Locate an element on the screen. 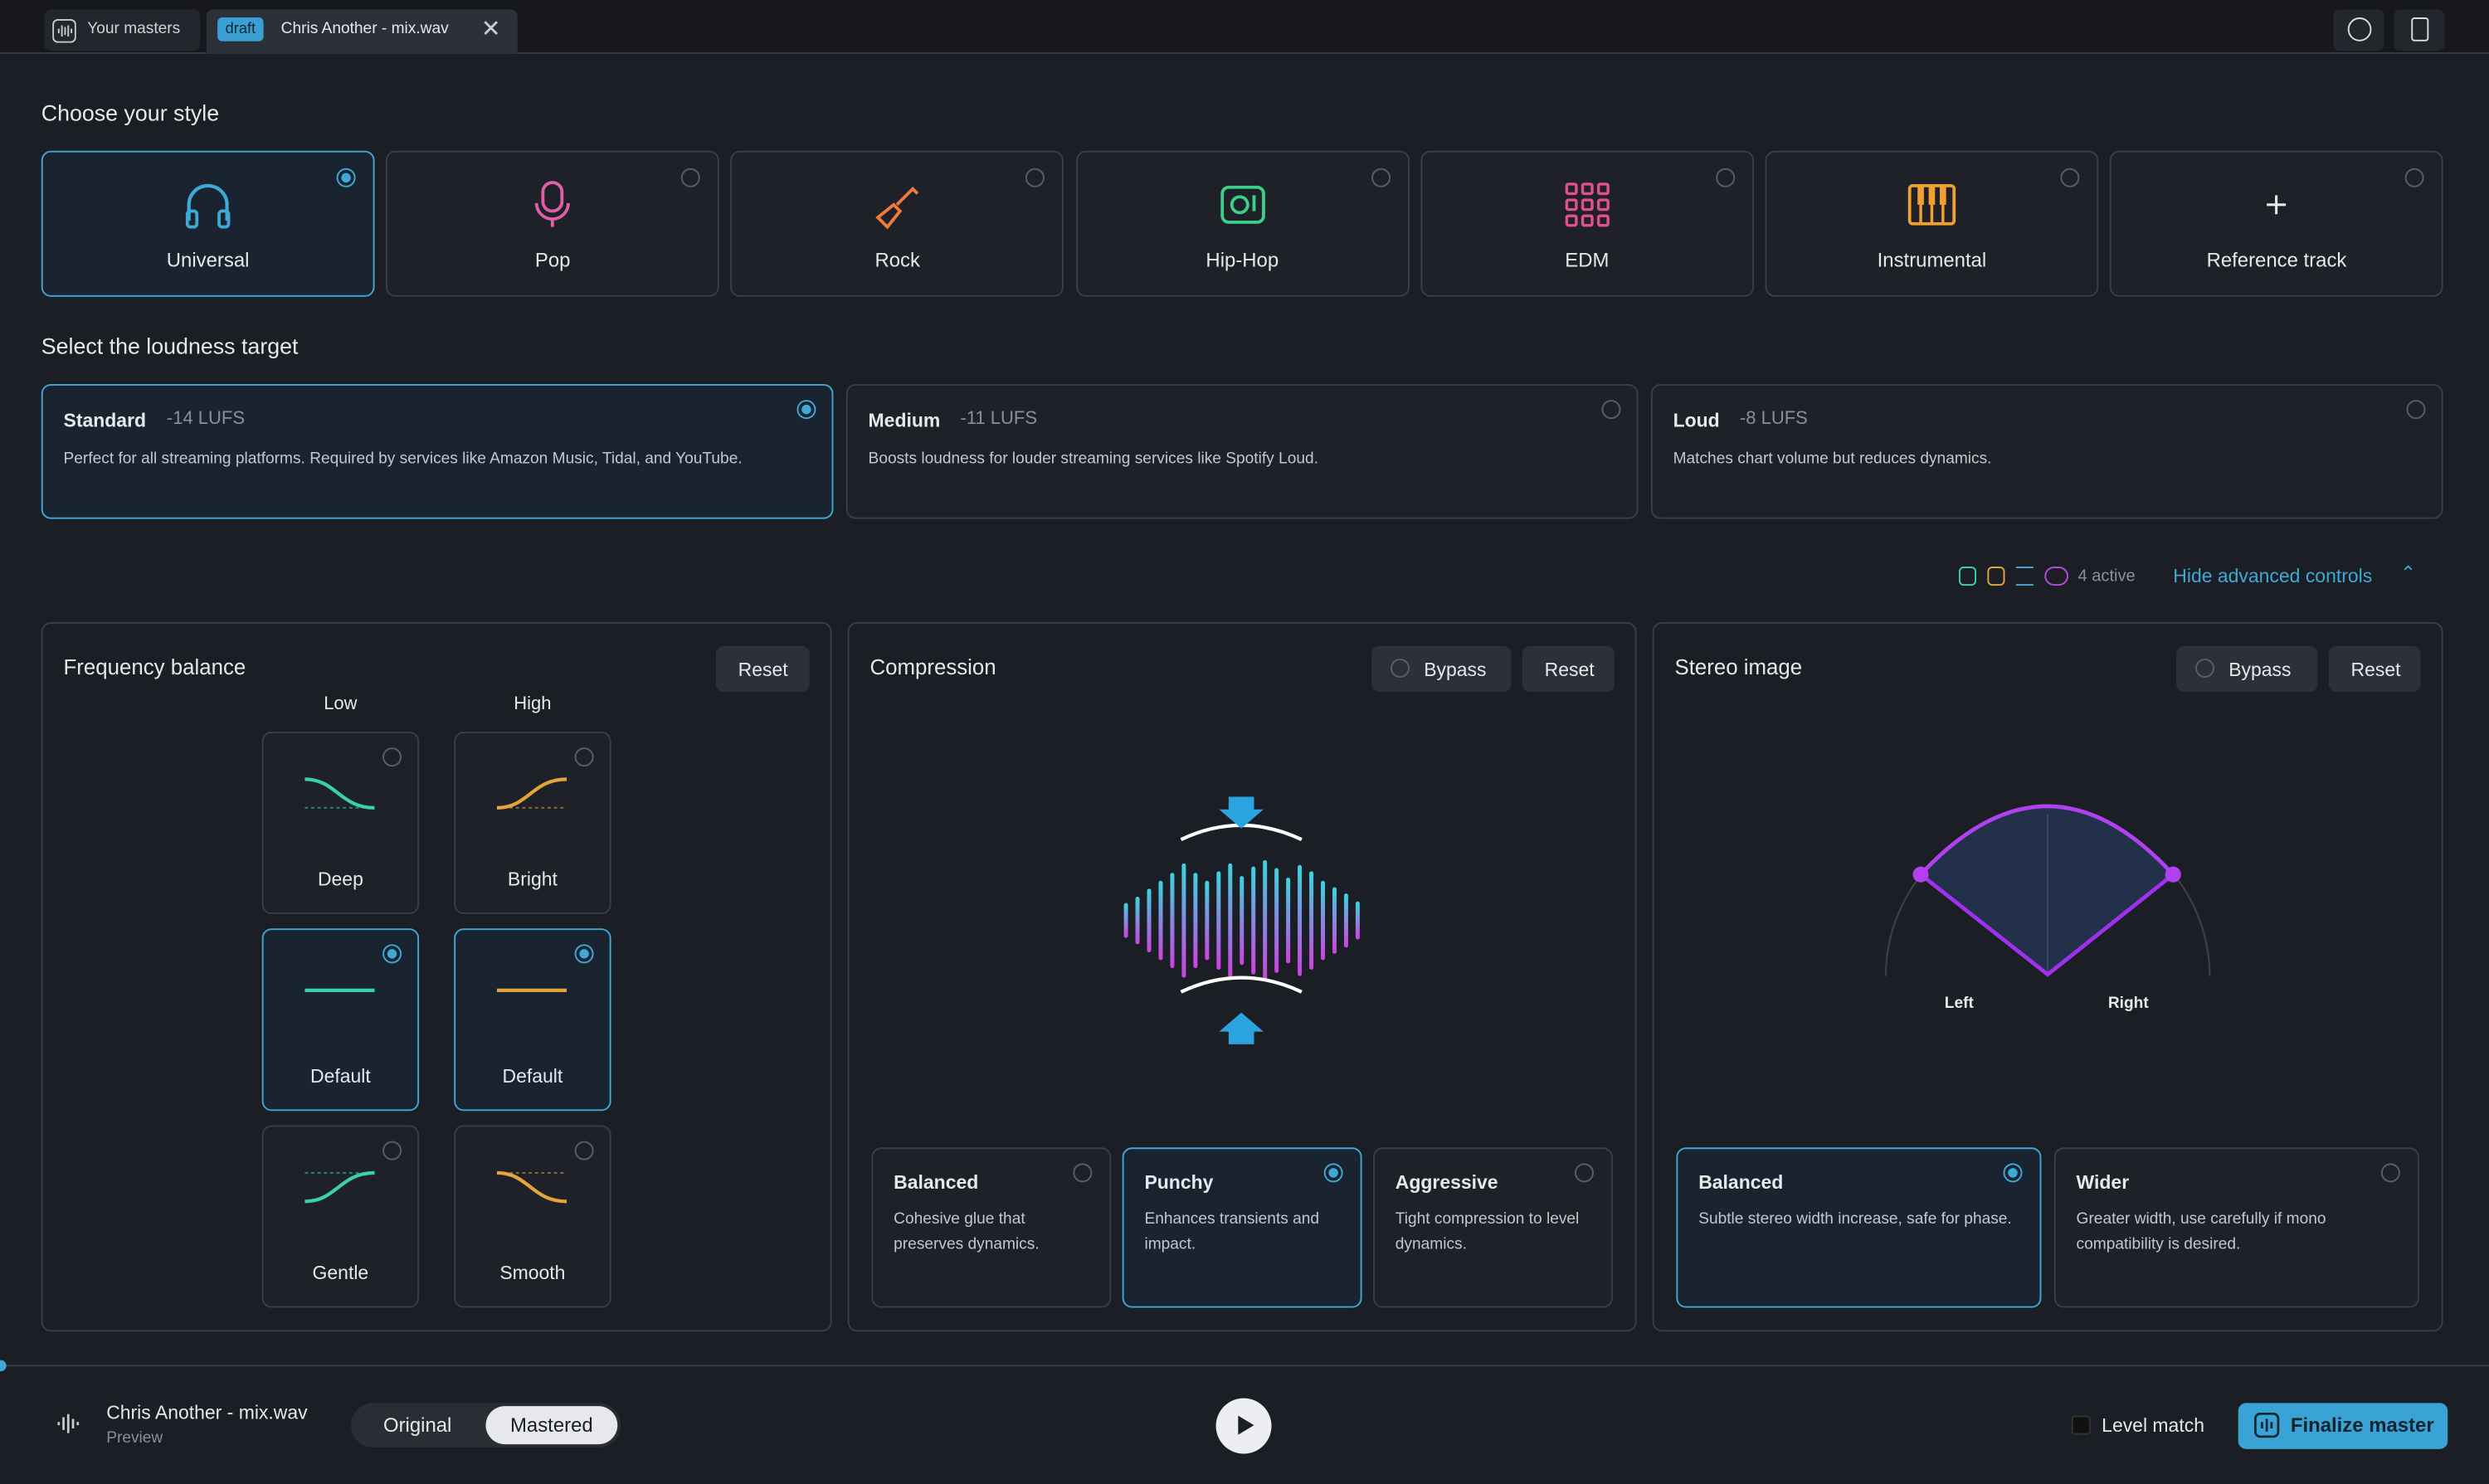 The image size is (2489, 1484). option-name: Wider is located at coordinates (2103, 1182).